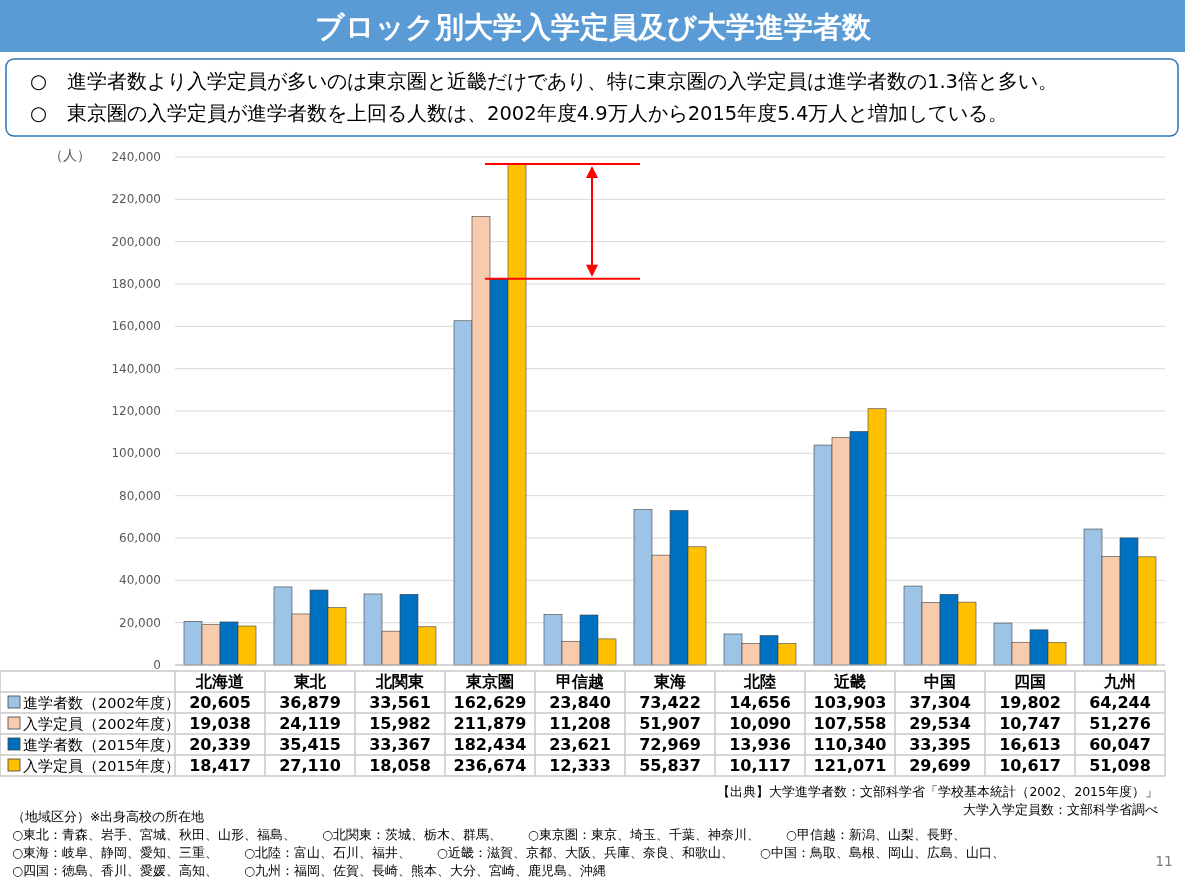  Describe the element at coordinates (580, 702) in the screenshot. I see `data-label: 23,840` at that location.